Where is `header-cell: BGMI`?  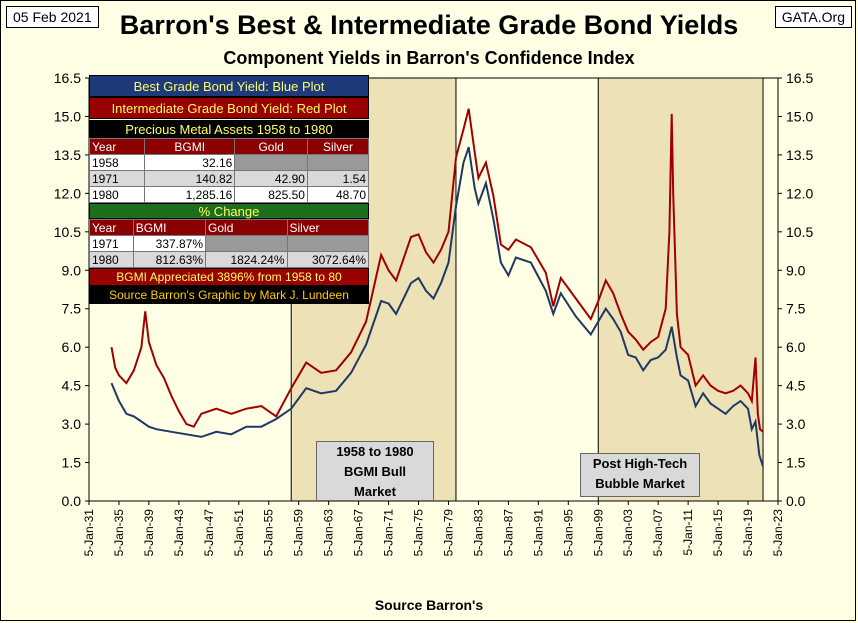 header-cell: BGMI is located at coordinates (169, 227).